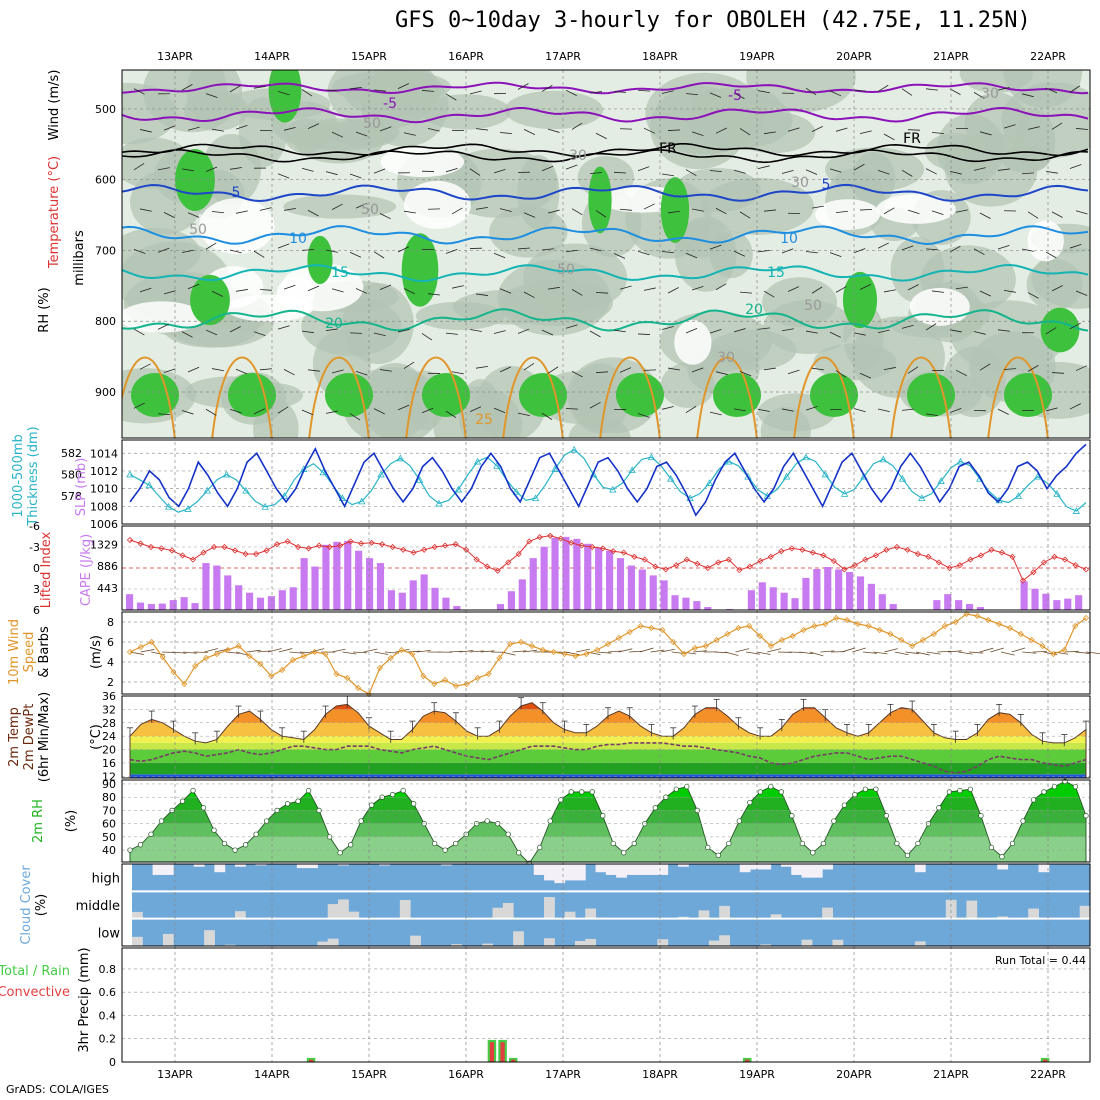 This screenshot has height=1100, width=1100. Describe the element at coordinates (606, 821) in the screenshot. I see `panel-frame` at that location.